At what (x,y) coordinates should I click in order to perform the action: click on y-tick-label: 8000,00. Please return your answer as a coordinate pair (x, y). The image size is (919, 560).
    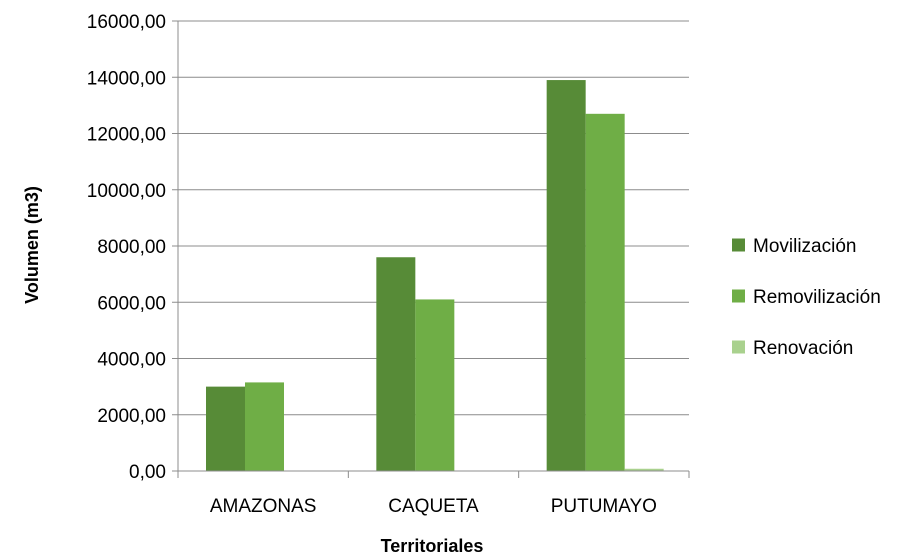
    Looking at the image, I should click on (131, 247).